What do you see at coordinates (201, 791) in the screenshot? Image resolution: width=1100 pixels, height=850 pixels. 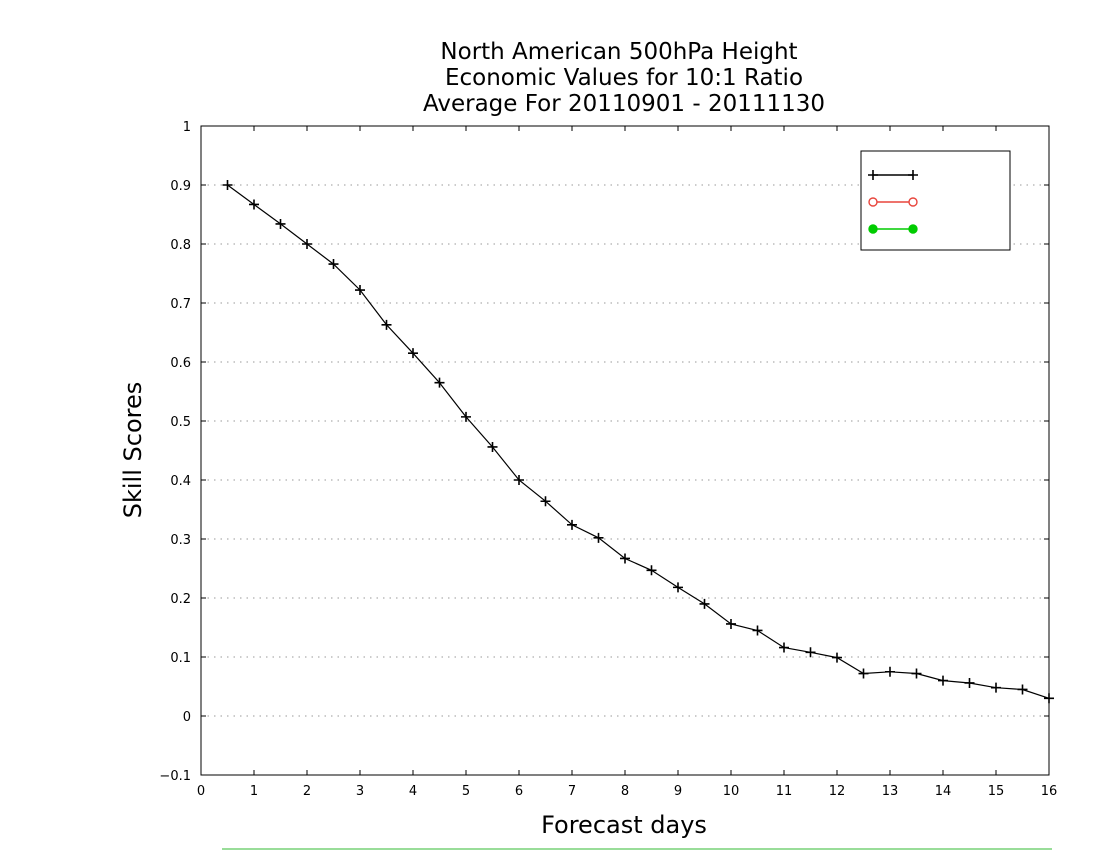 I see `x-tick-label: 0` at bounding box center [201, 791].